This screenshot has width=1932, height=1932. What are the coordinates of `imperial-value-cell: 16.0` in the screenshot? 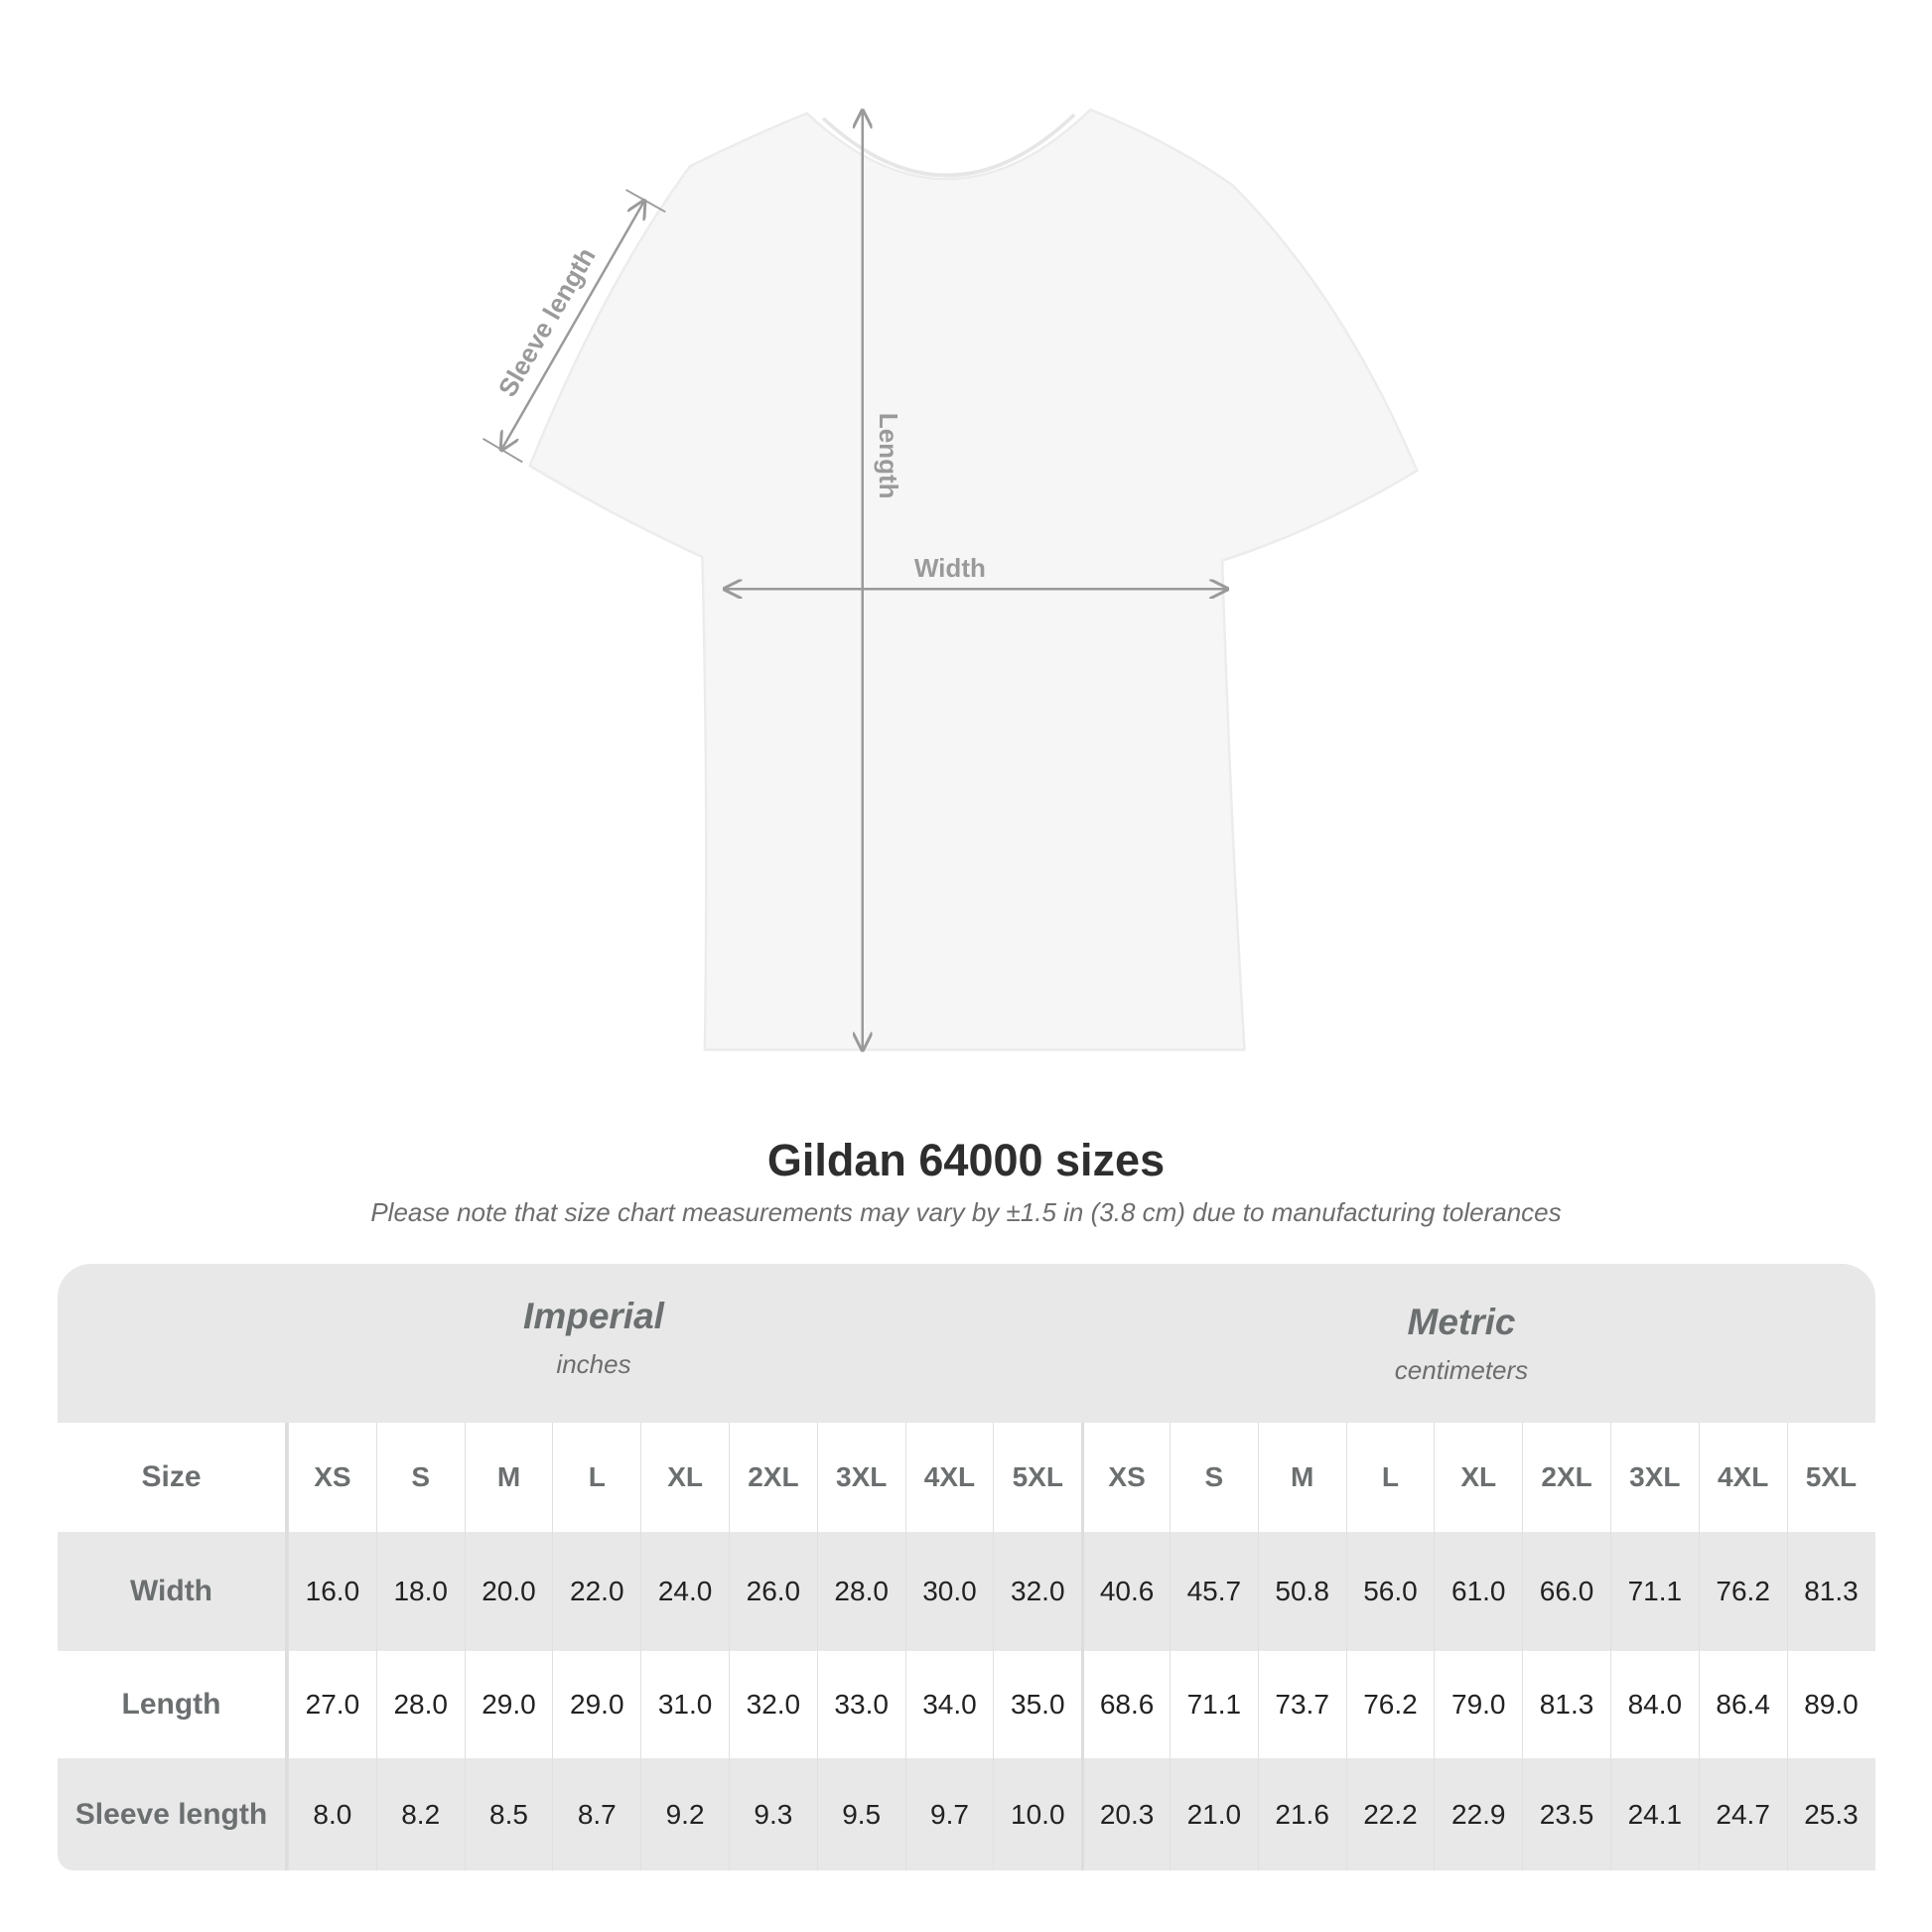 It's located at (332, 1592).